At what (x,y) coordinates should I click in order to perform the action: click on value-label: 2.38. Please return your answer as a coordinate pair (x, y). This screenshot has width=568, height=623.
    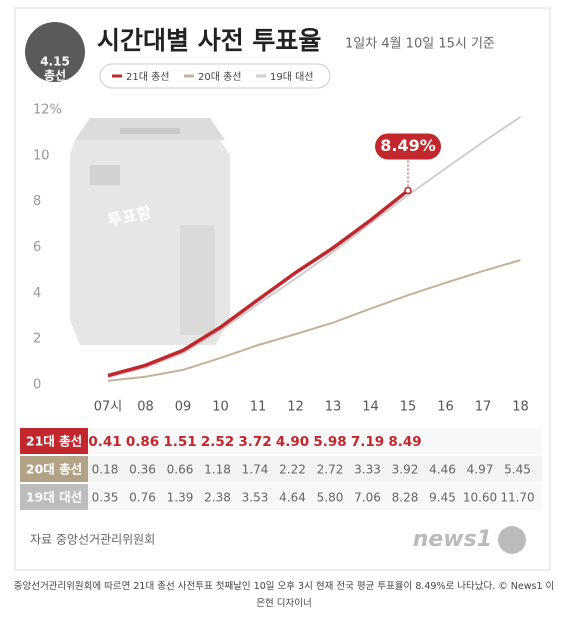
    Looking at the image, I should click on (217, 498).